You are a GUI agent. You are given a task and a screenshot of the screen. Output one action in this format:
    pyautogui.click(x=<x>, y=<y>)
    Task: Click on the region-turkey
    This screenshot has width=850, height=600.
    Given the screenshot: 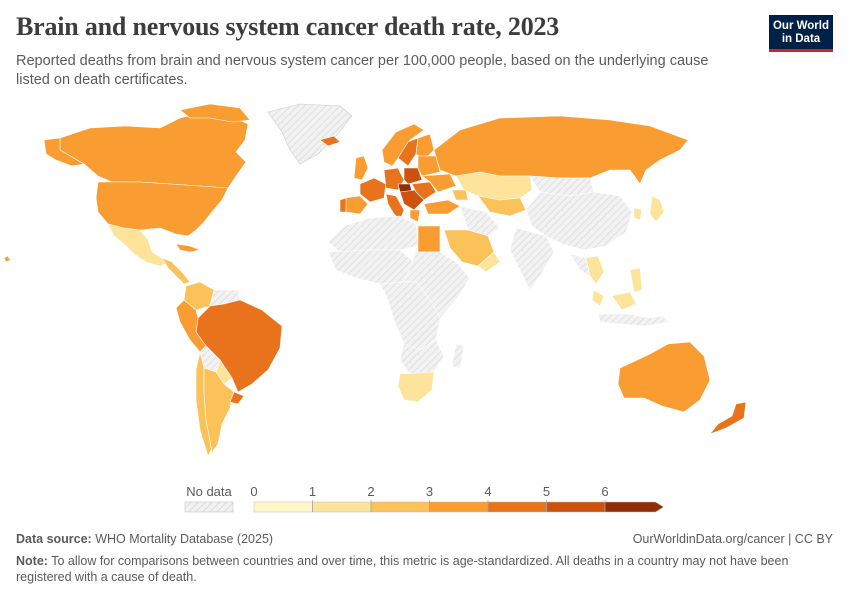 What is the action you would take?
    pyautogui.click(x=442, y=207)
    